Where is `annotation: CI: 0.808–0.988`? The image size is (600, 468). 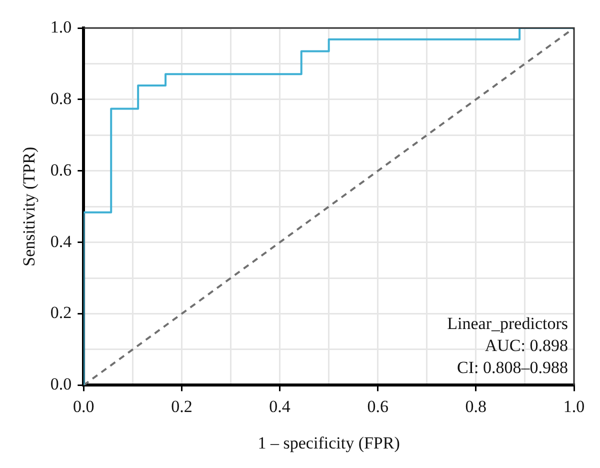 annotation: CI: 0.808–0.988 is located at coordinates (512, 368).